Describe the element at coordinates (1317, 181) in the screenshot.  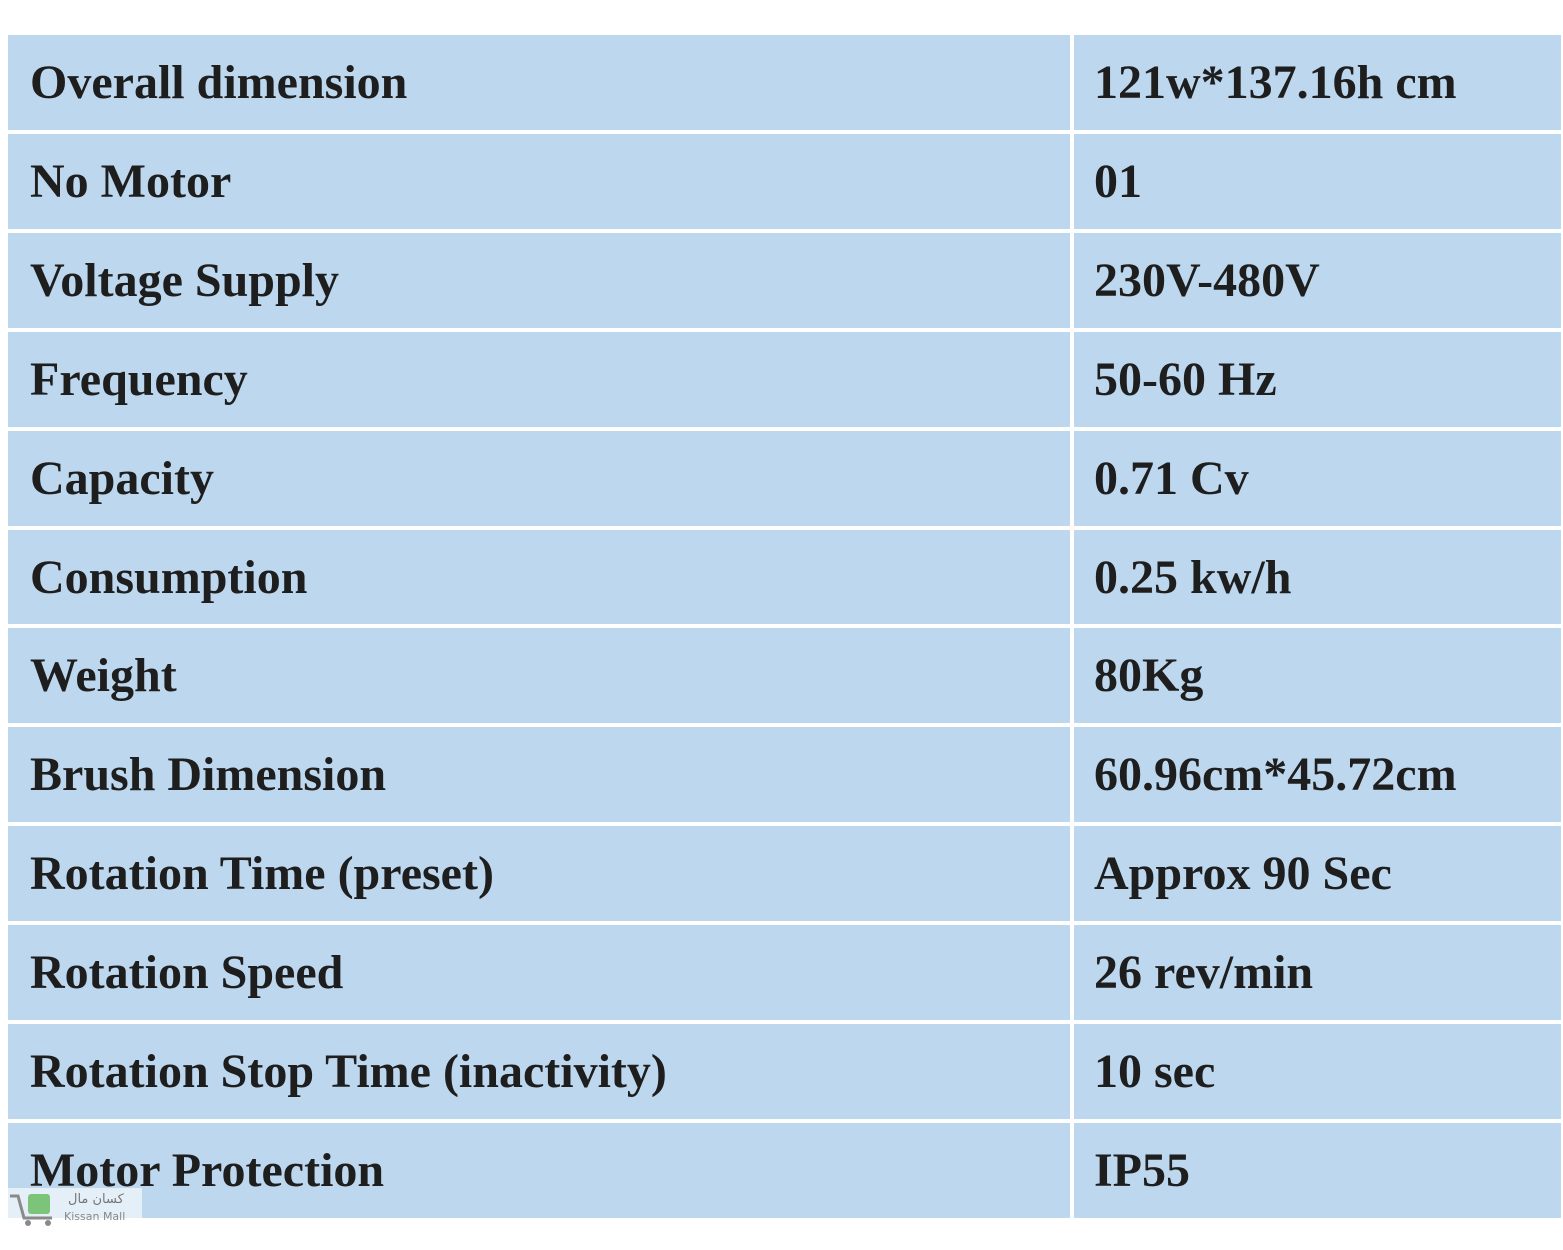
I see `spec-value: 01` at that location.